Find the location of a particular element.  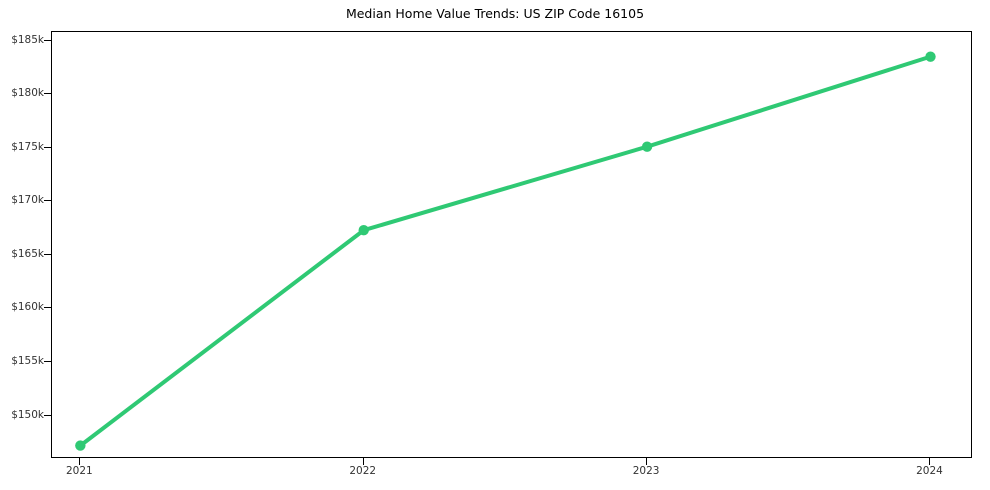

y-axis-tick-marks is located at coordinates (25, 244).